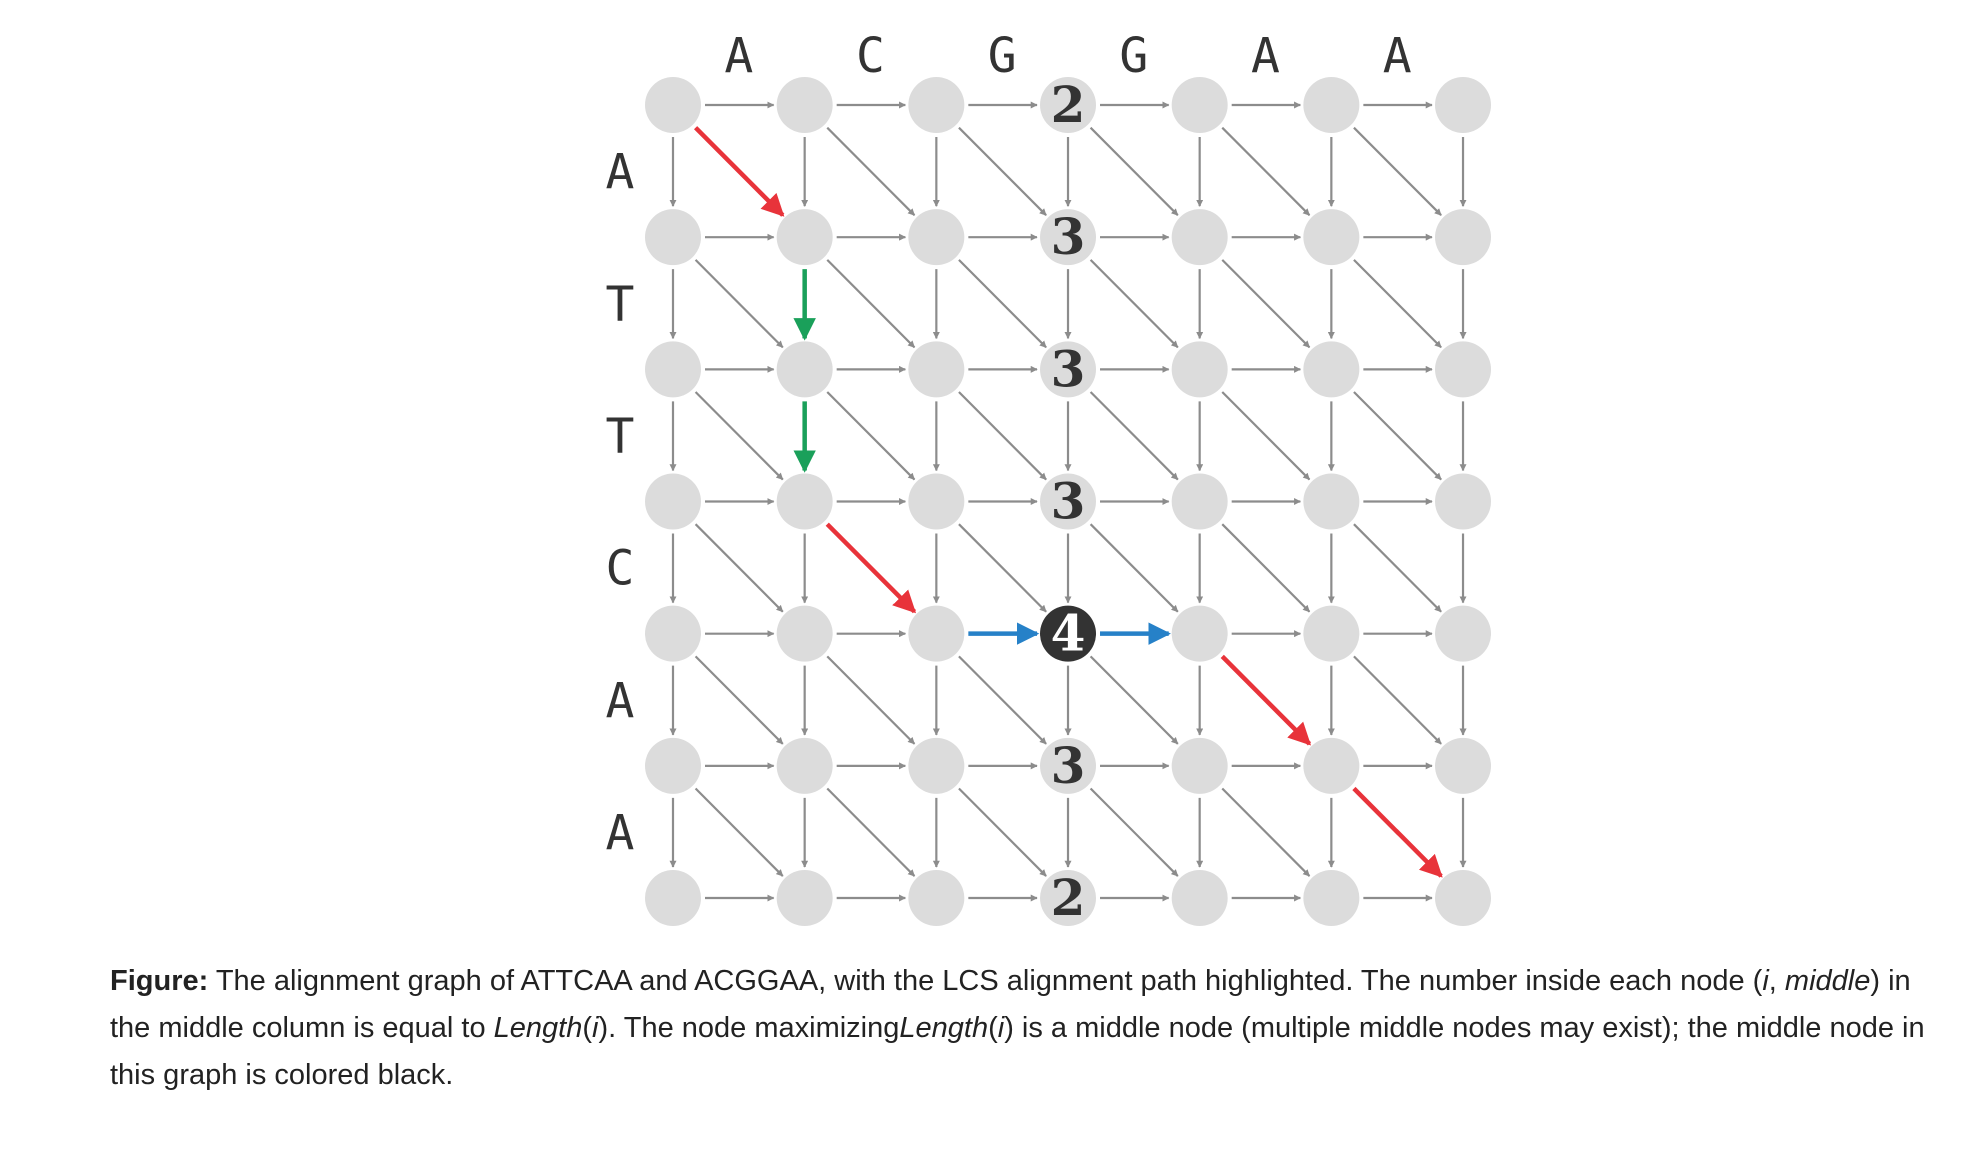  Describe the element at coordinates (1002, 56) in the screenshot. I see `top-sequence-letter: G` at that location.